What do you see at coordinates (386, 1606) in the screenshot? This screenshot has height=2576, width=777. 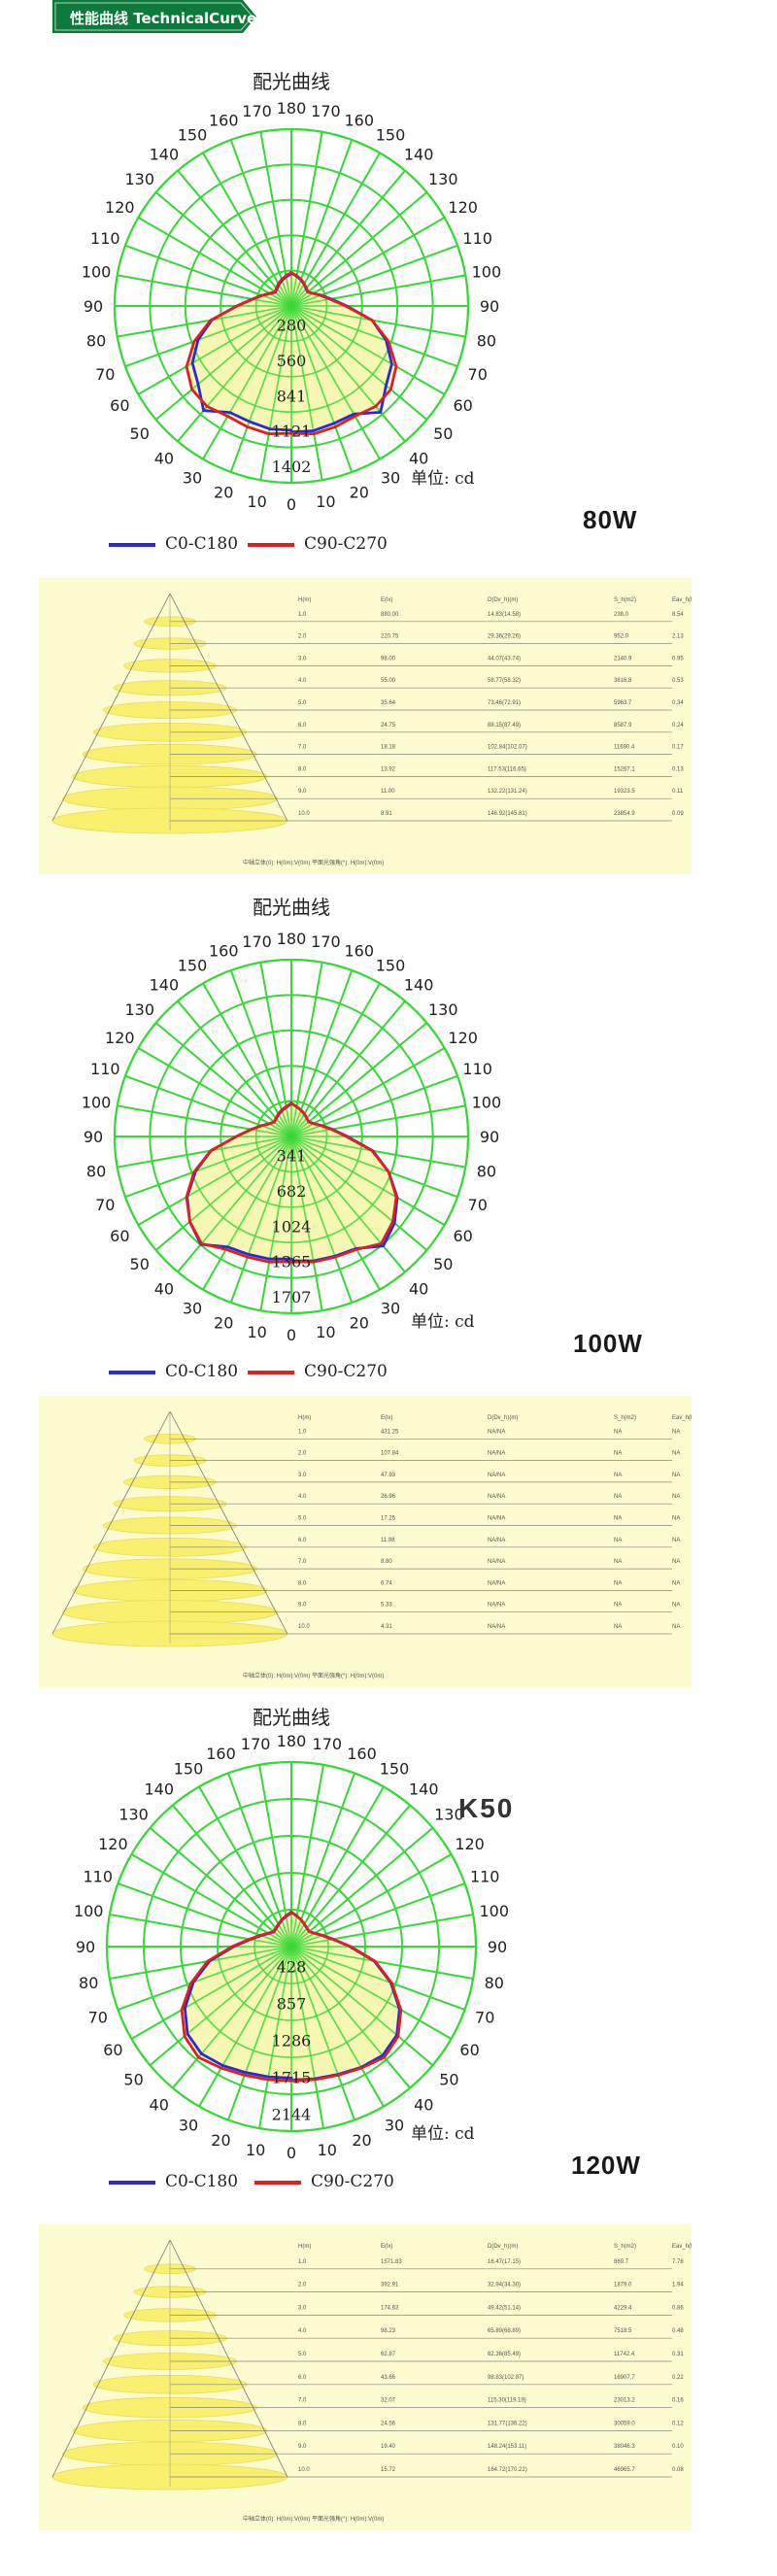 I see `table-cell: 5.33` at bounding box center [386, 1606].